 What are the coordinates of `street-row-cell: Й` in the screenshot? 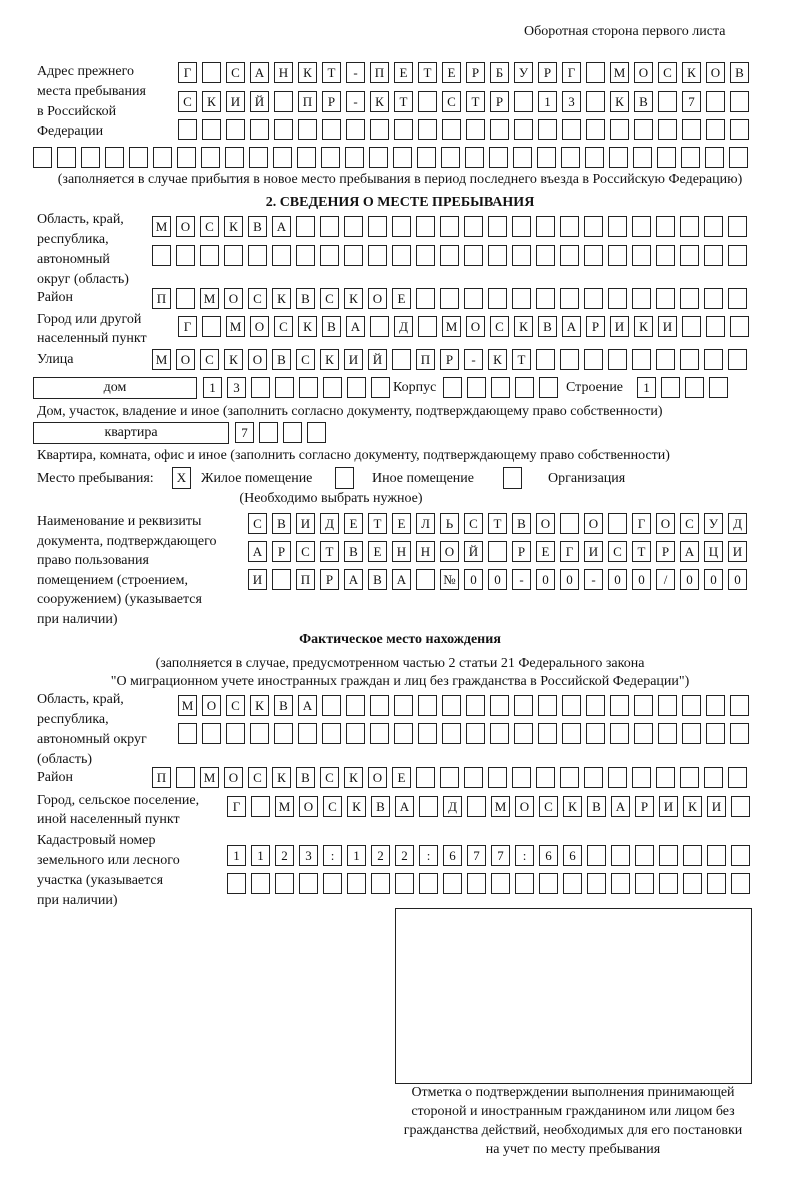 It's located at (377, 359).